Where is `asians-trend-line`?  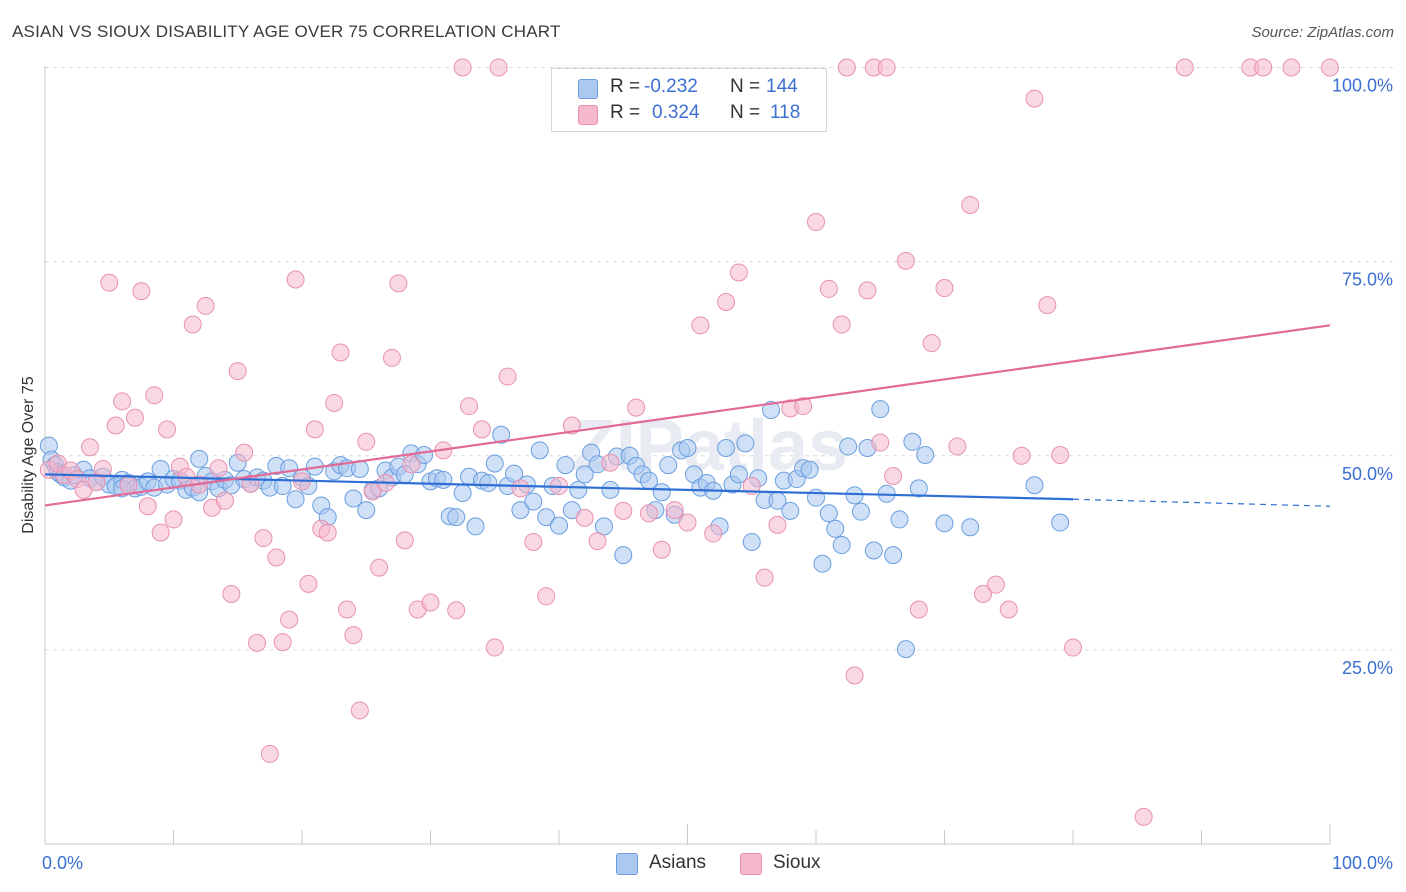 asians-trend-line is located at coordinates (559, 487).